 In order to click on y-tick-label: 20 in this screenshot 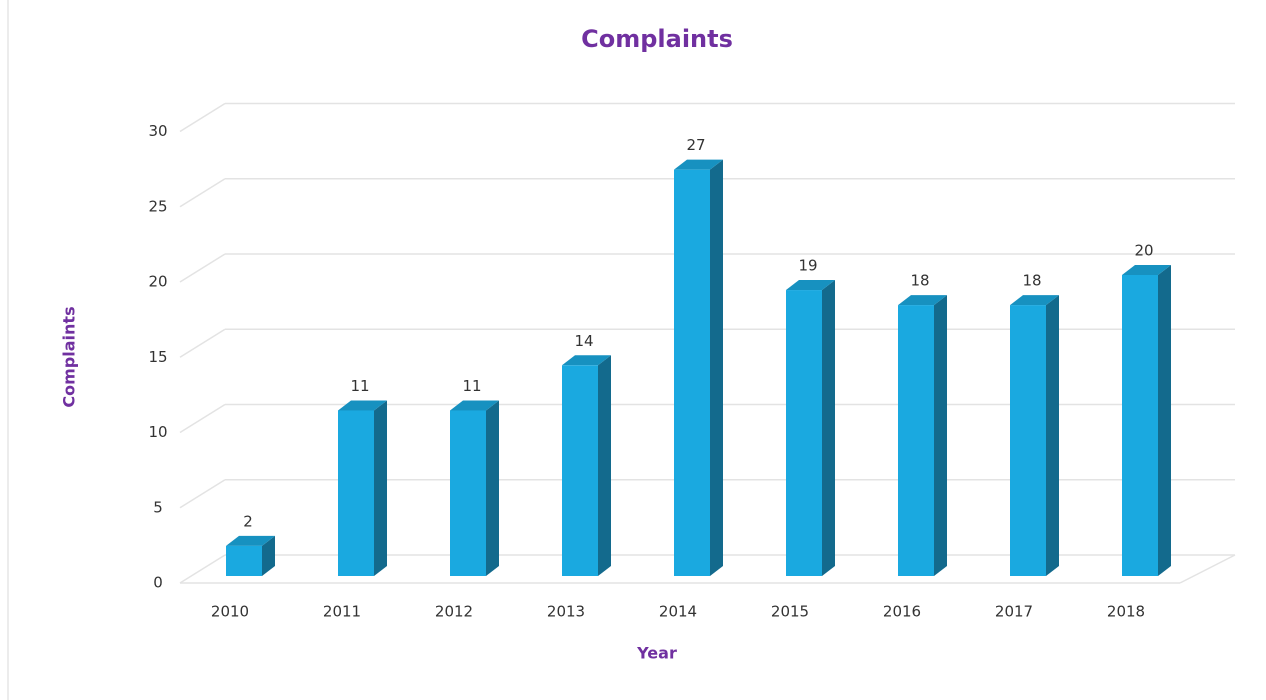, I will do `click(157, 282)`.